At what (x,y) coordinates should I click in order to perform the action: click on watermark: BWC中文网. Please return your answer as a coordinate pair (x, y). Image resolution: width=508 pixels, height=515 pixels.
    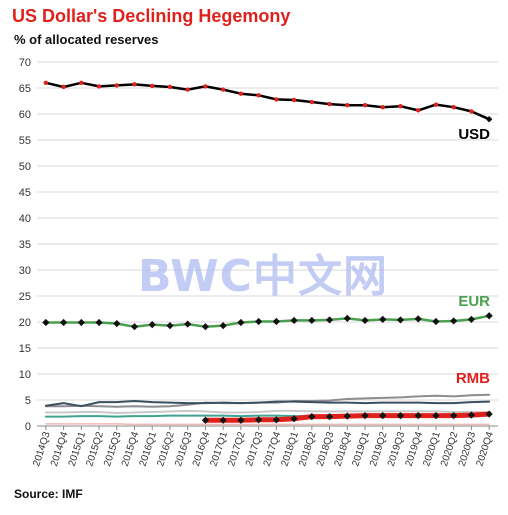
    Looking at the image, I should click on (263, 276).